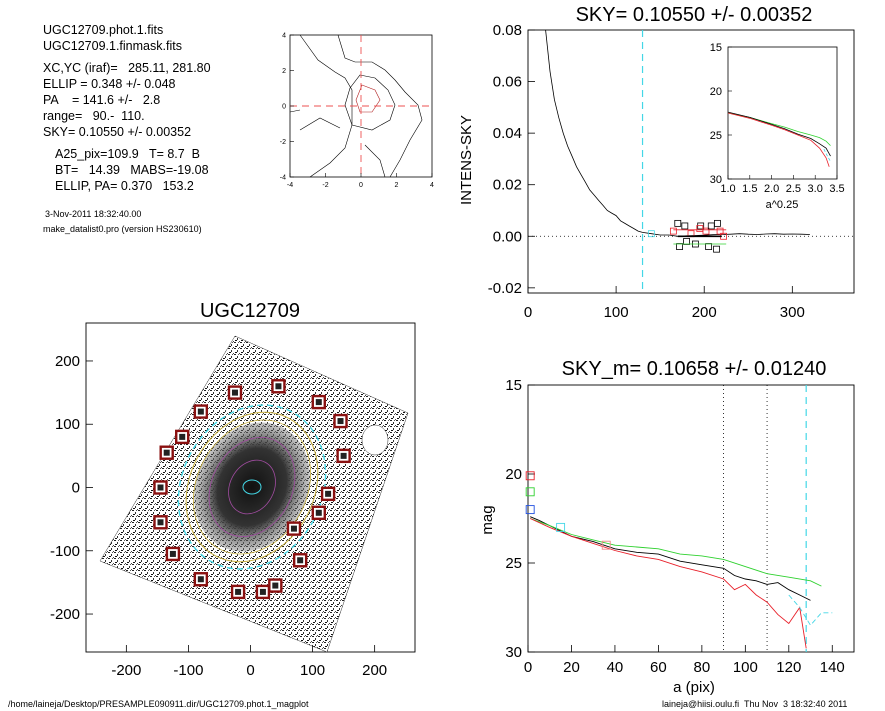  Describe the element at coordinates (779, 134) in the screenshot. I see `inset-series-black` at that location.